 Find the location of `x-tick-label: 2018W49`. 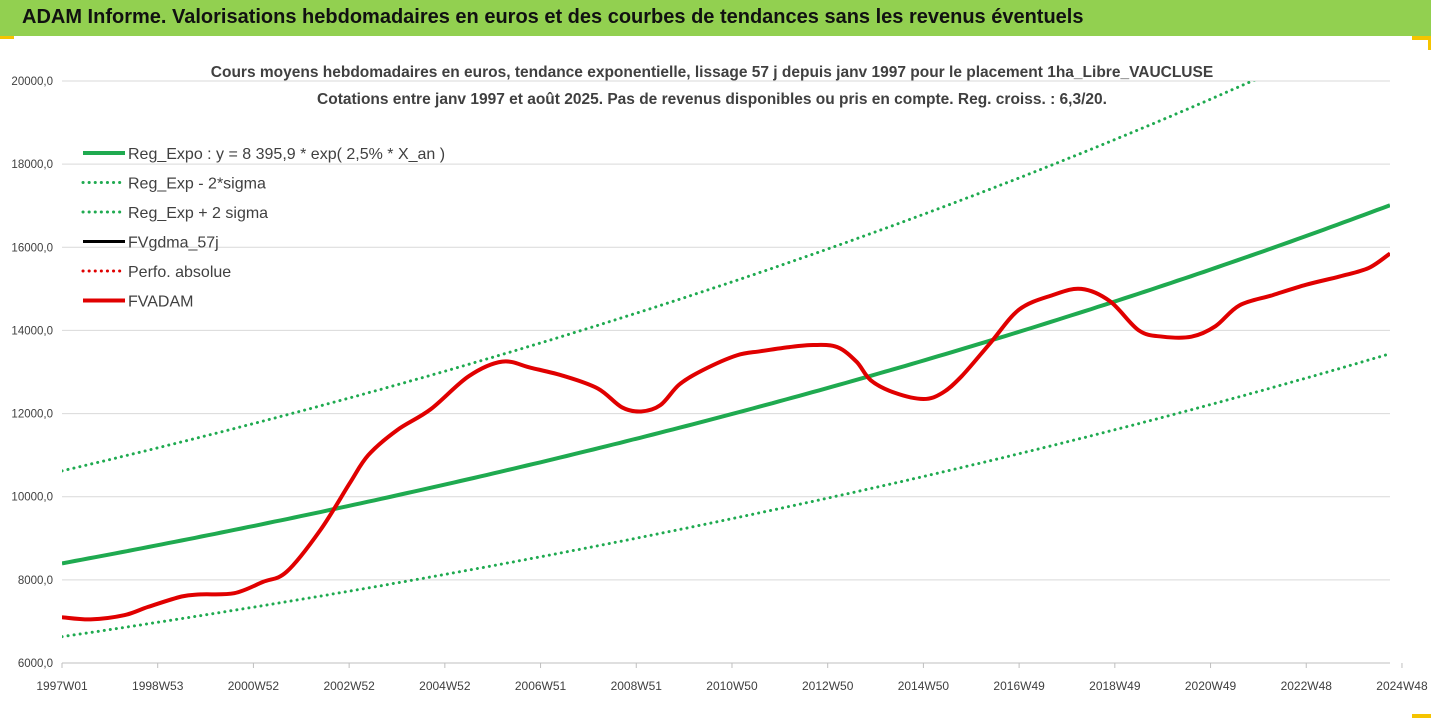

x-tick-label: 2018W49 is located at coordinates (1115, 686).